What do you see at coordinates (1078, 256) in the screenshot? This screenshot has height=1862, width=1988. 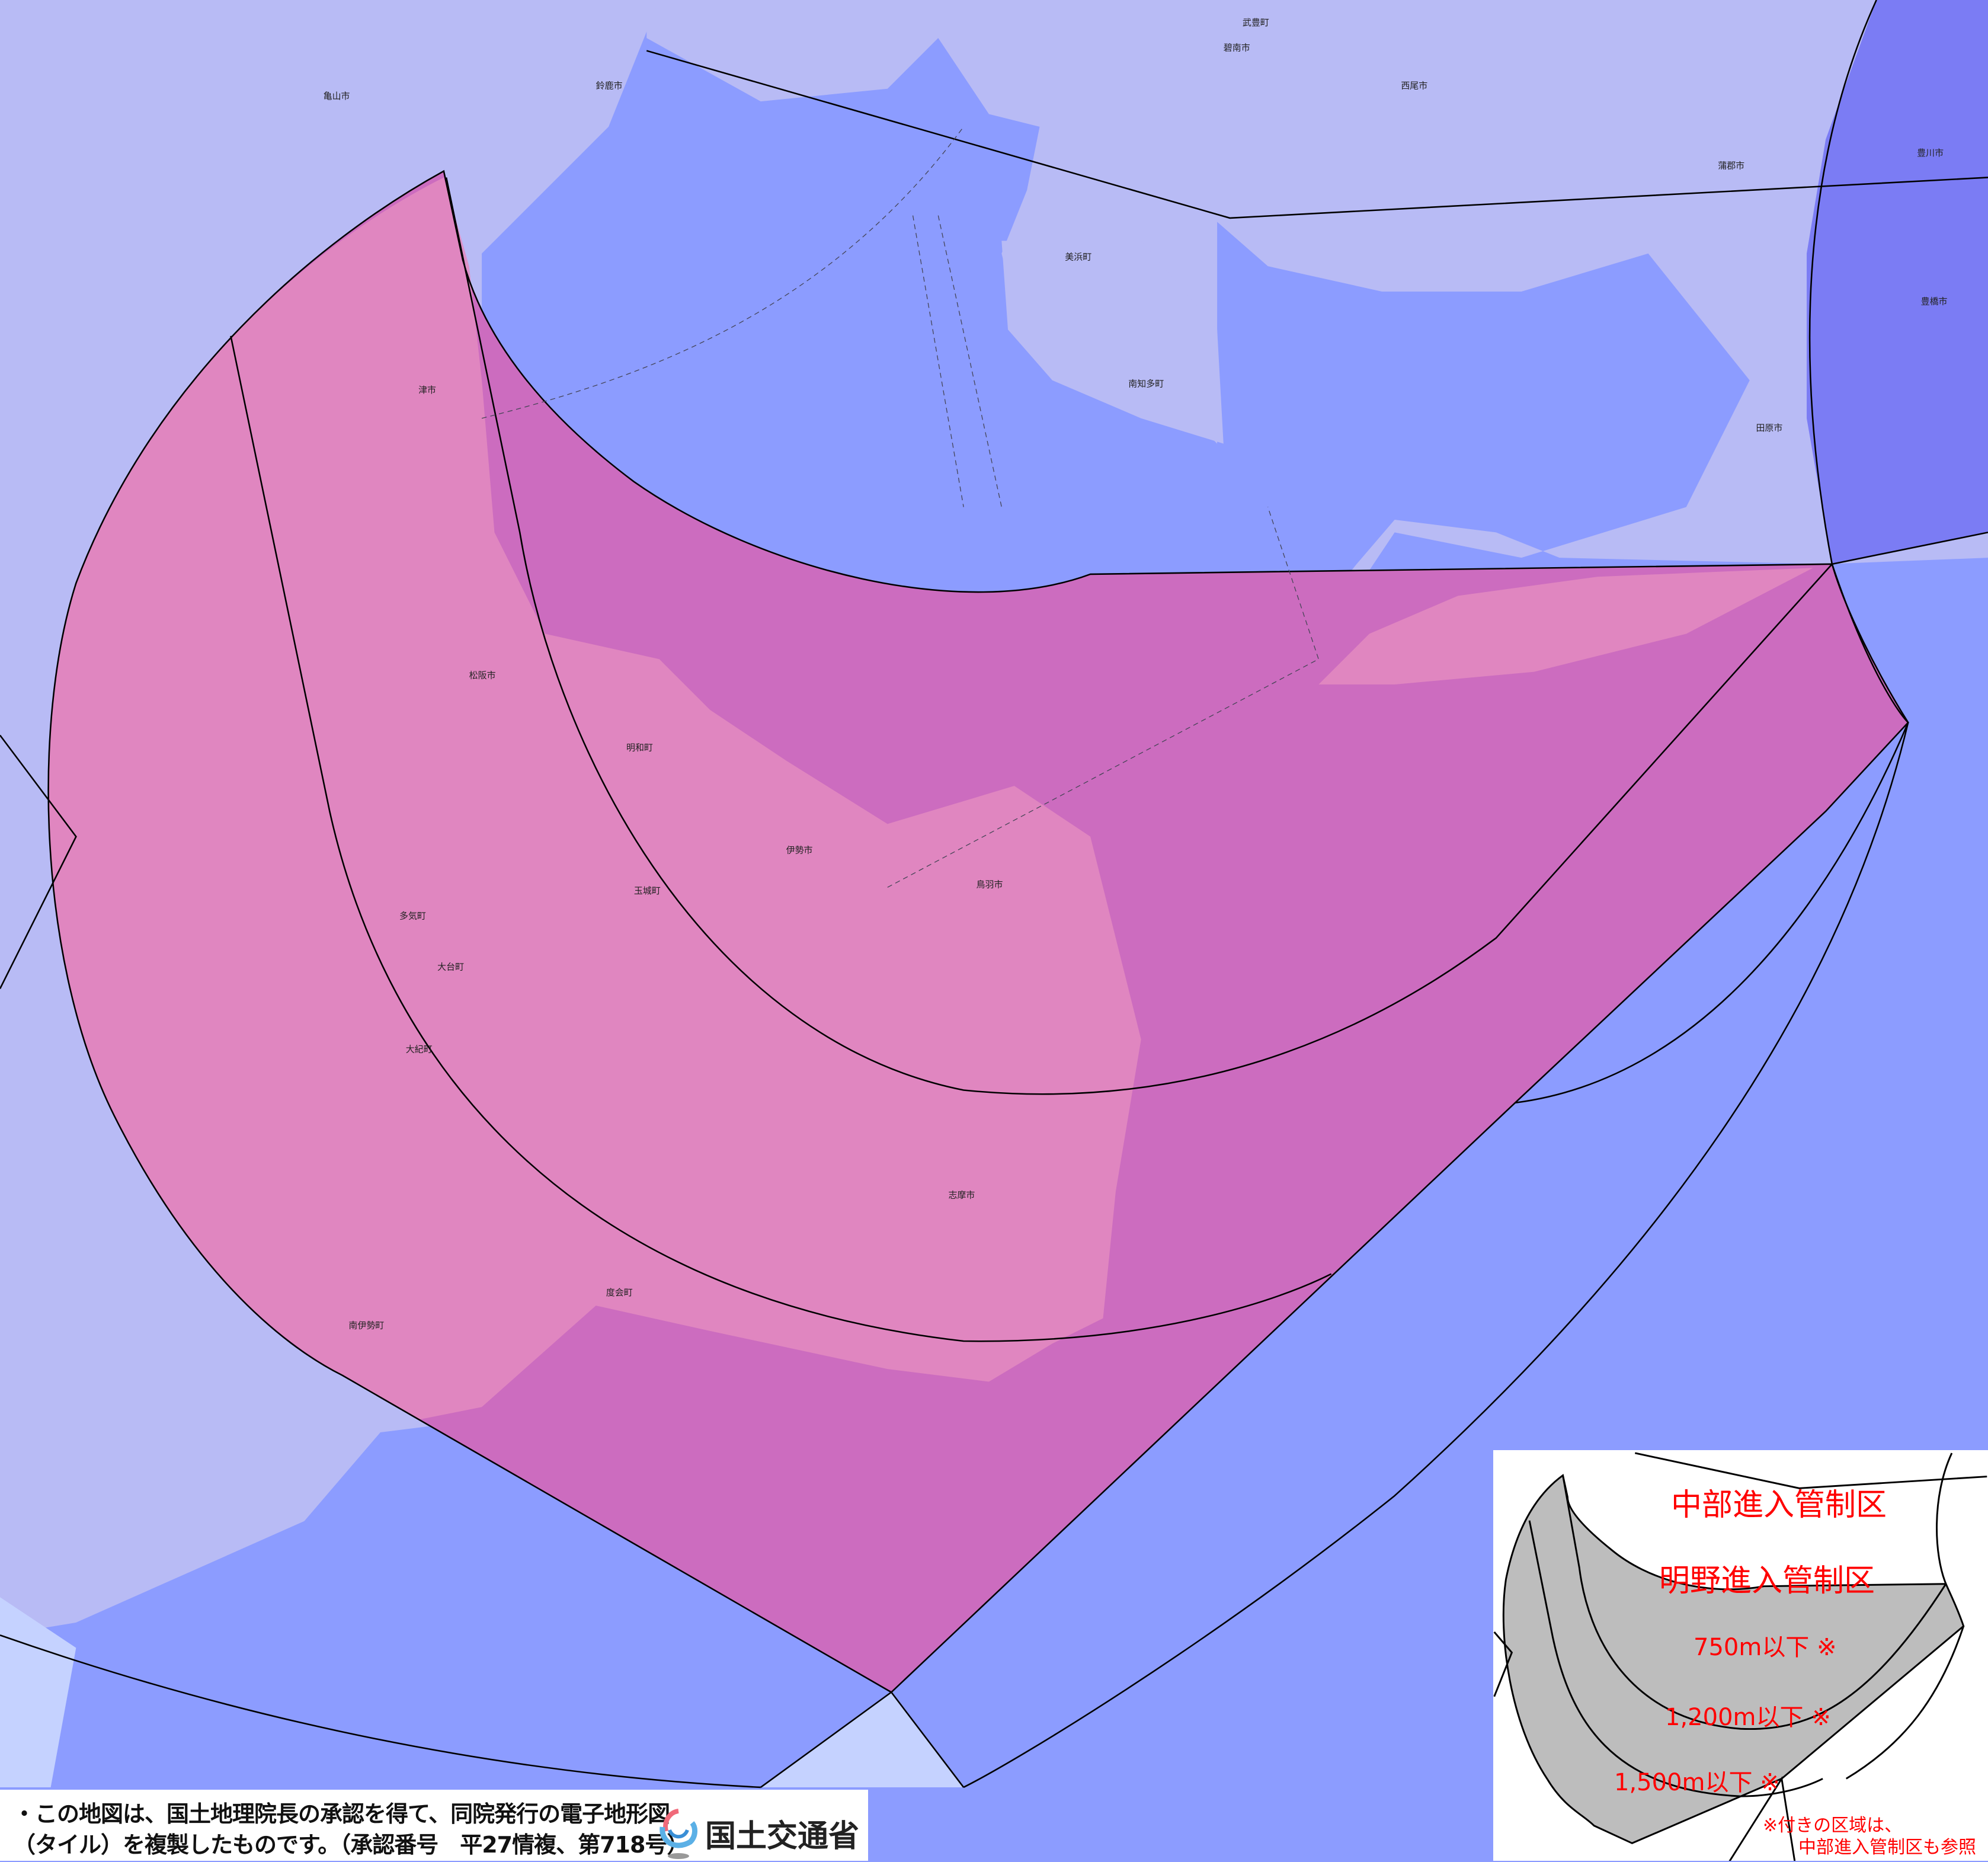 I see `place-label: 美浜町` at bounding box center [1078, 256].